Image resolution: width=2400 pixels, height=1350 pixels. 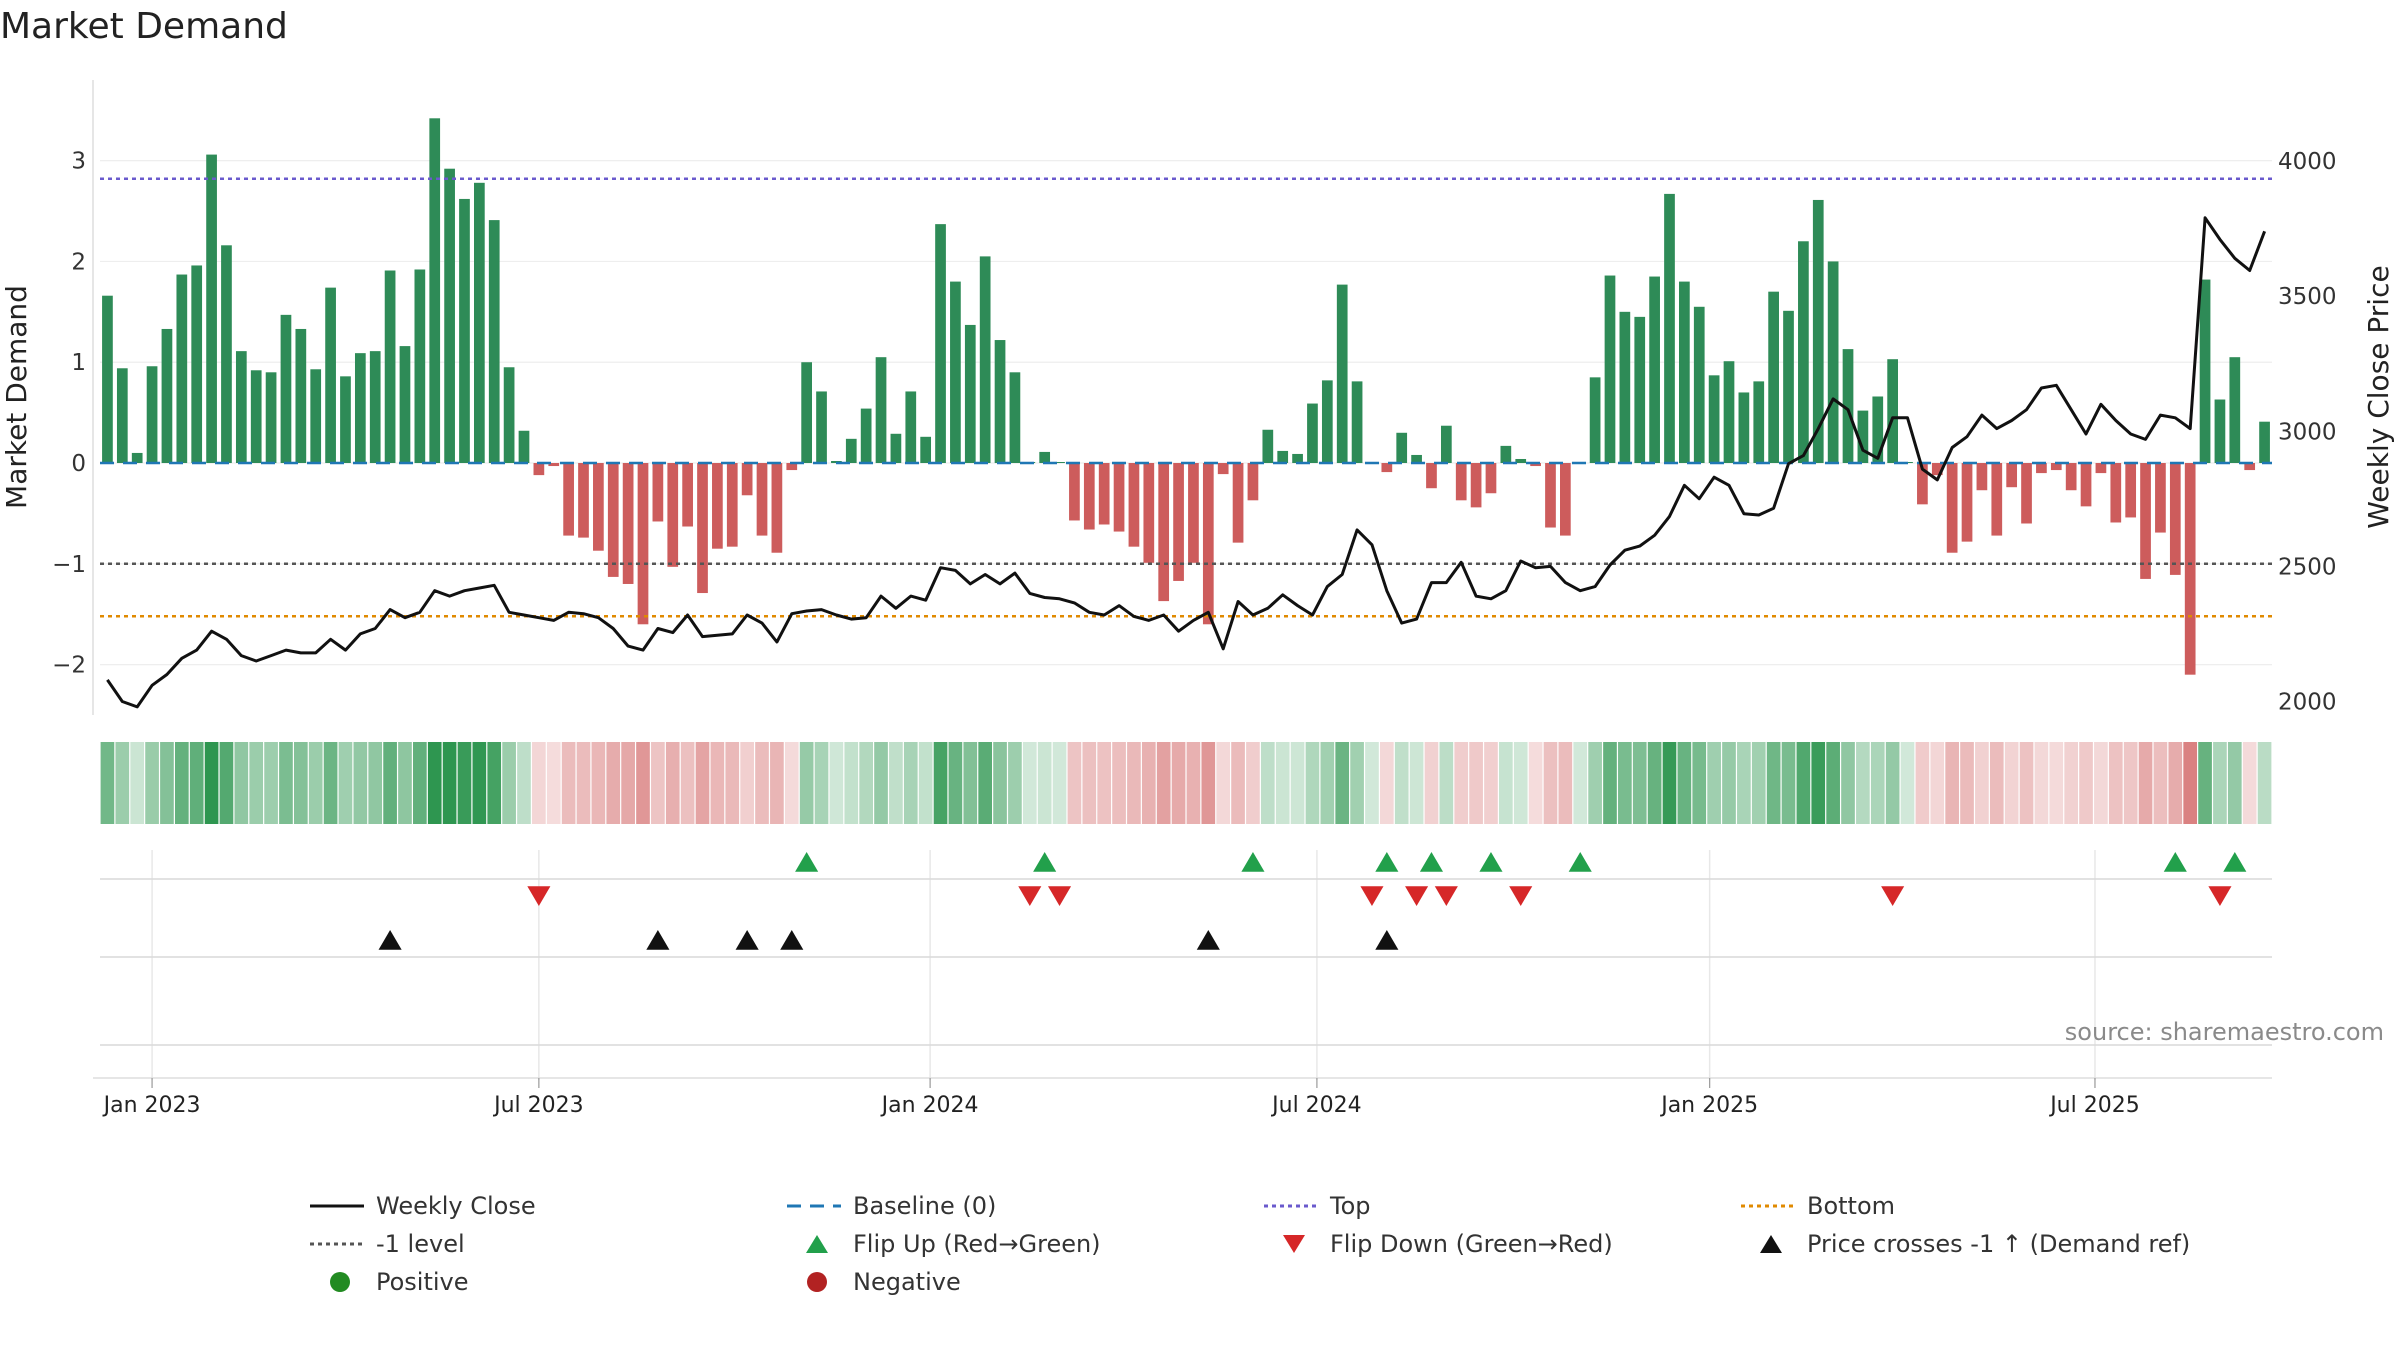 What do you see at coordinates (78, 464) in the screenshot?
I see `y-tick-label: 0` at bounding box center [78, 464].